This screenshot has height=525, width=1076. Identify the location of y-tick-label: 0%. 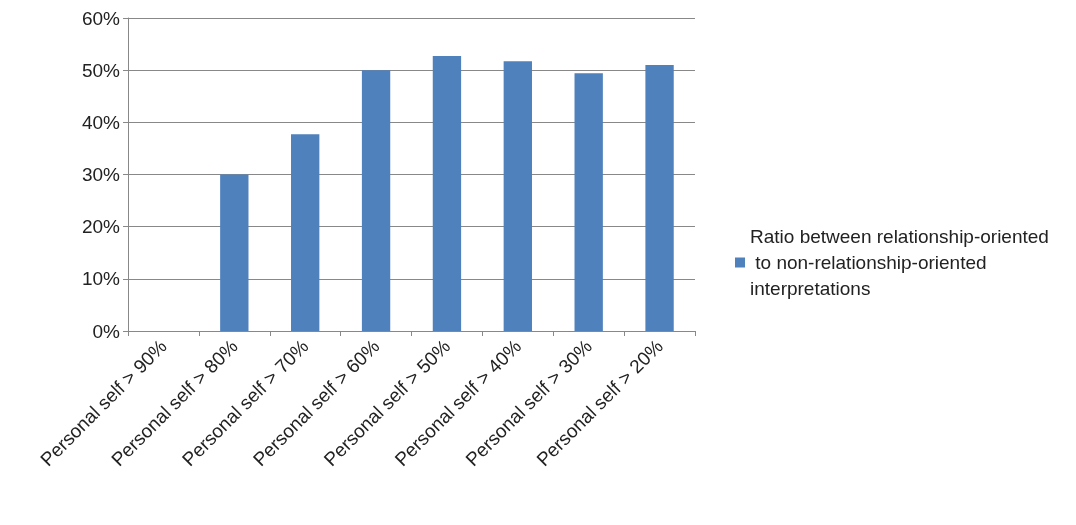
(106, 331).